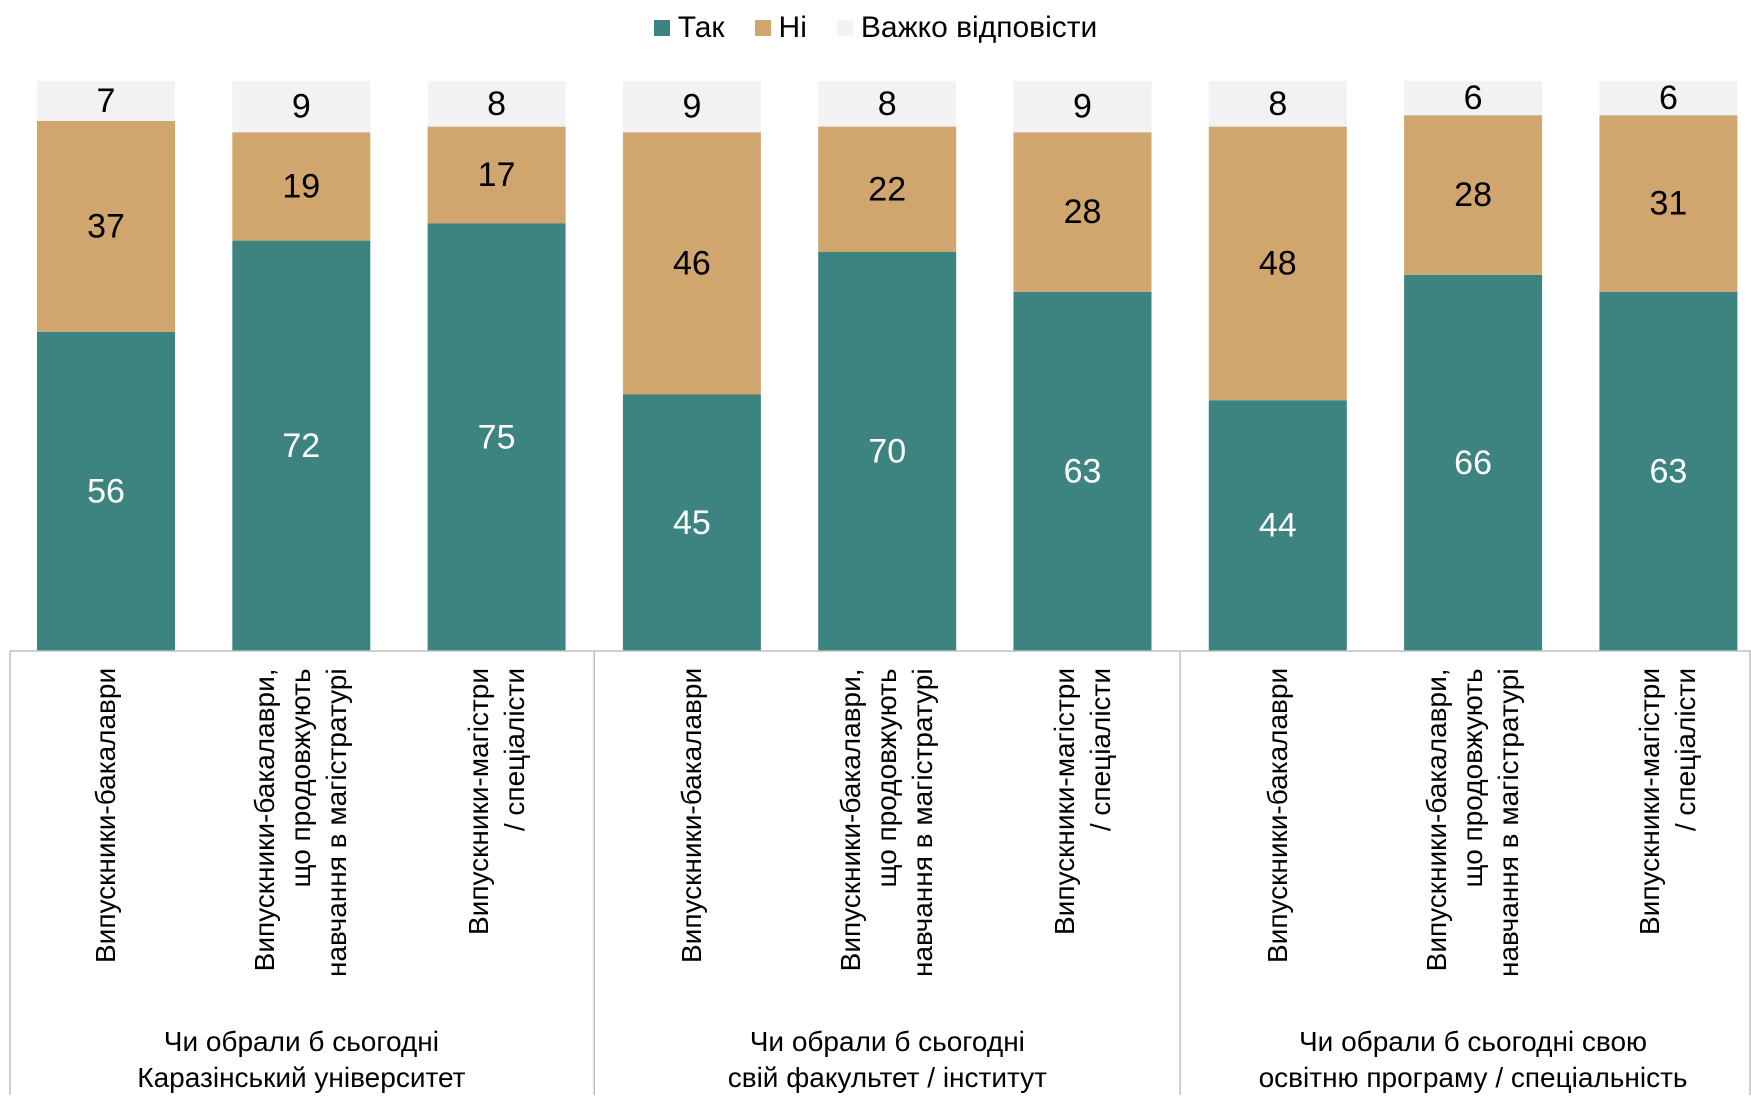 The width and height of the screenshot is (1751, 1096). I want to click on data-label-5-series-1: 28, so click(1083, 212).